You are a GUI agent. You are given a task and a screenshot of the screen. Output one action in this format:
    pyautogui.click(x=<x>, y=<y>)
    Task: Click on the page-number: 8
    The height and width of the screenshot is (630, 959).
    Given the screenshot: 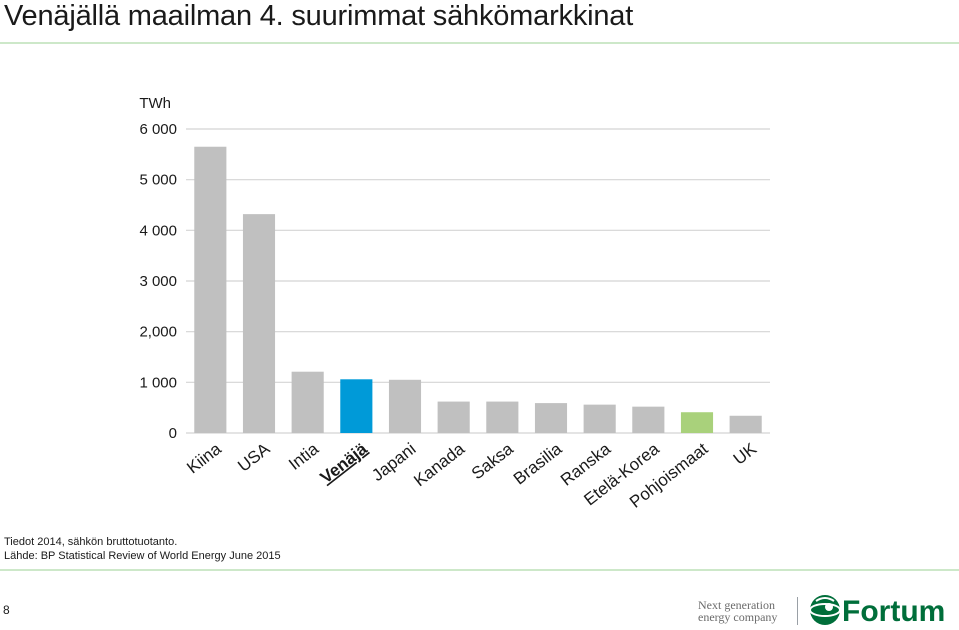 What is the action you would take?
    pyautogui.click(x=6, y=610)
    